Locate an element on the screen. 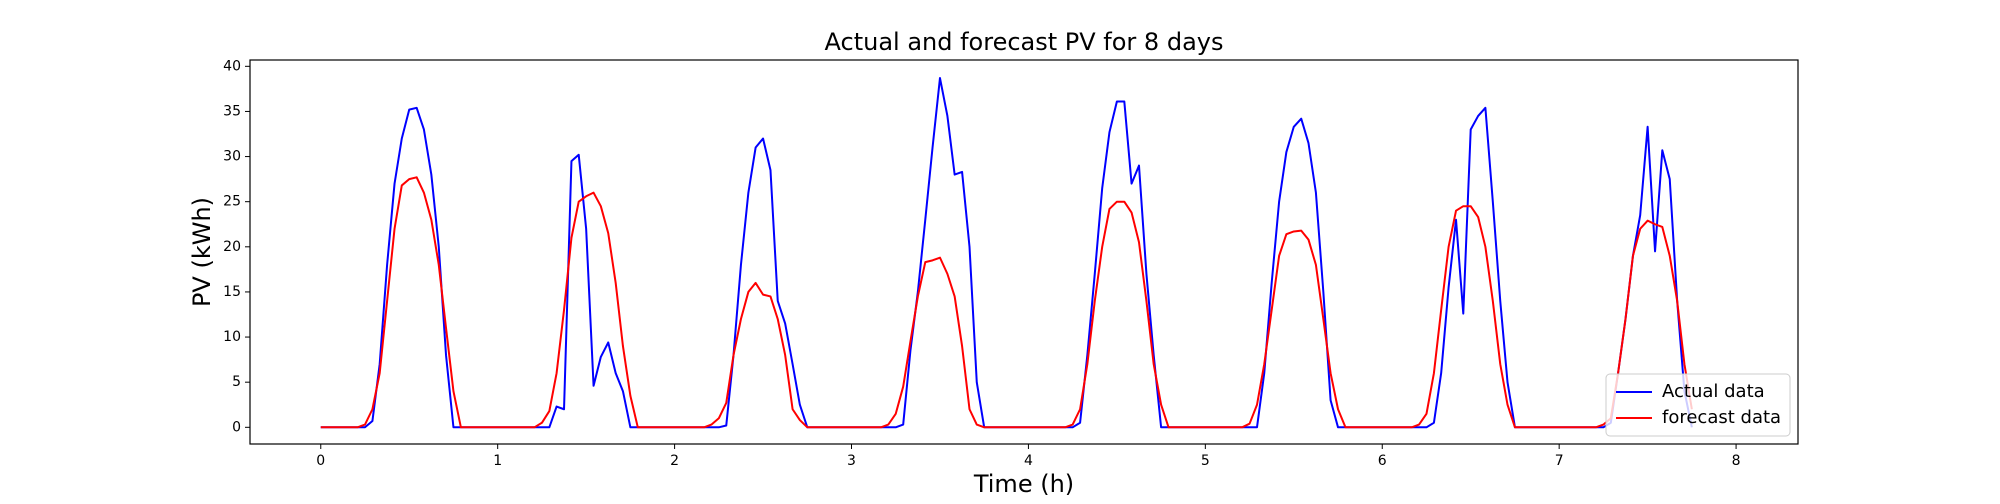 Image resolution: width=2000 pixels, height=504 pixels. x-axis-label: Time (h) is located at coordinates (1023, 484).